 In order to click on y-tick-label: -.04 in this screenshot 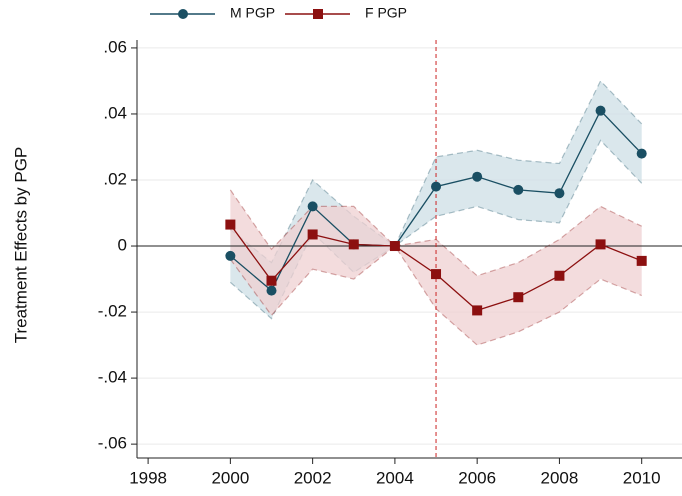, I will do `click(112, 377)`.